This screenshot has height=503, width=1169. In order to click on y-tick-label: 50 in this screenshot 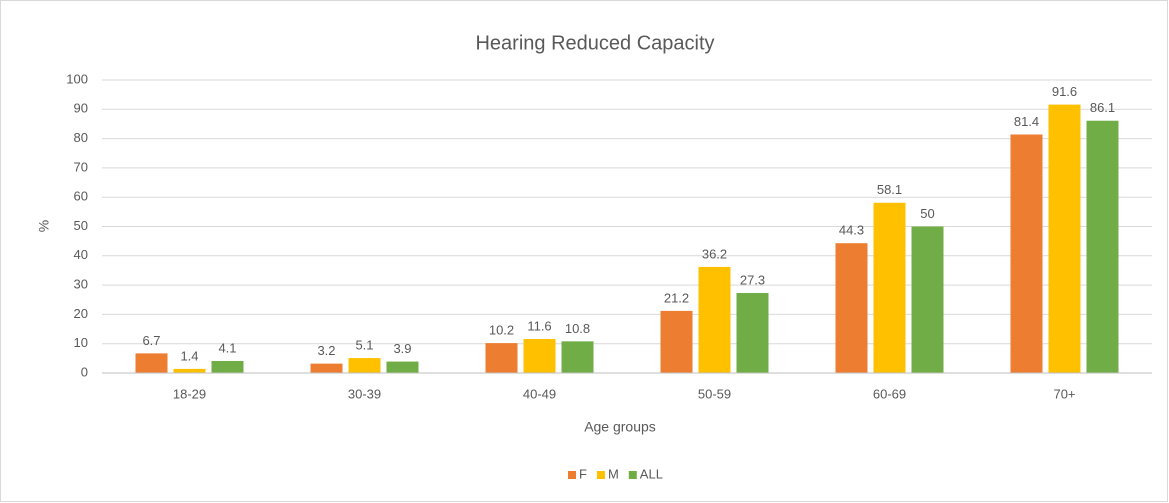, I will do `click(81, 225)`.